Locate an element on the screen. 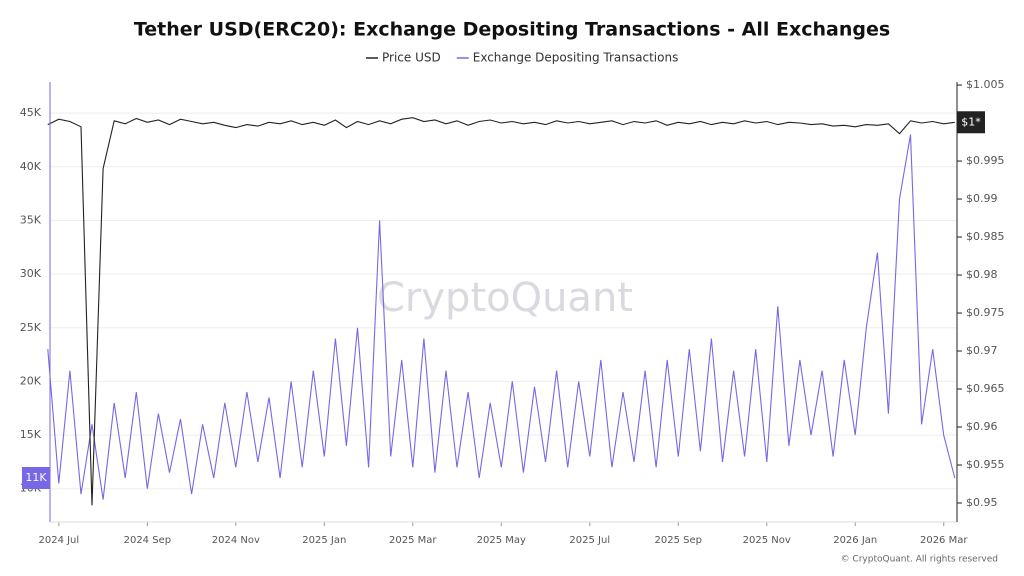 Image resolution: width=1024 pixels, height=576 pixels. end-badge-label: $1* is located at coordinates (971, 121).